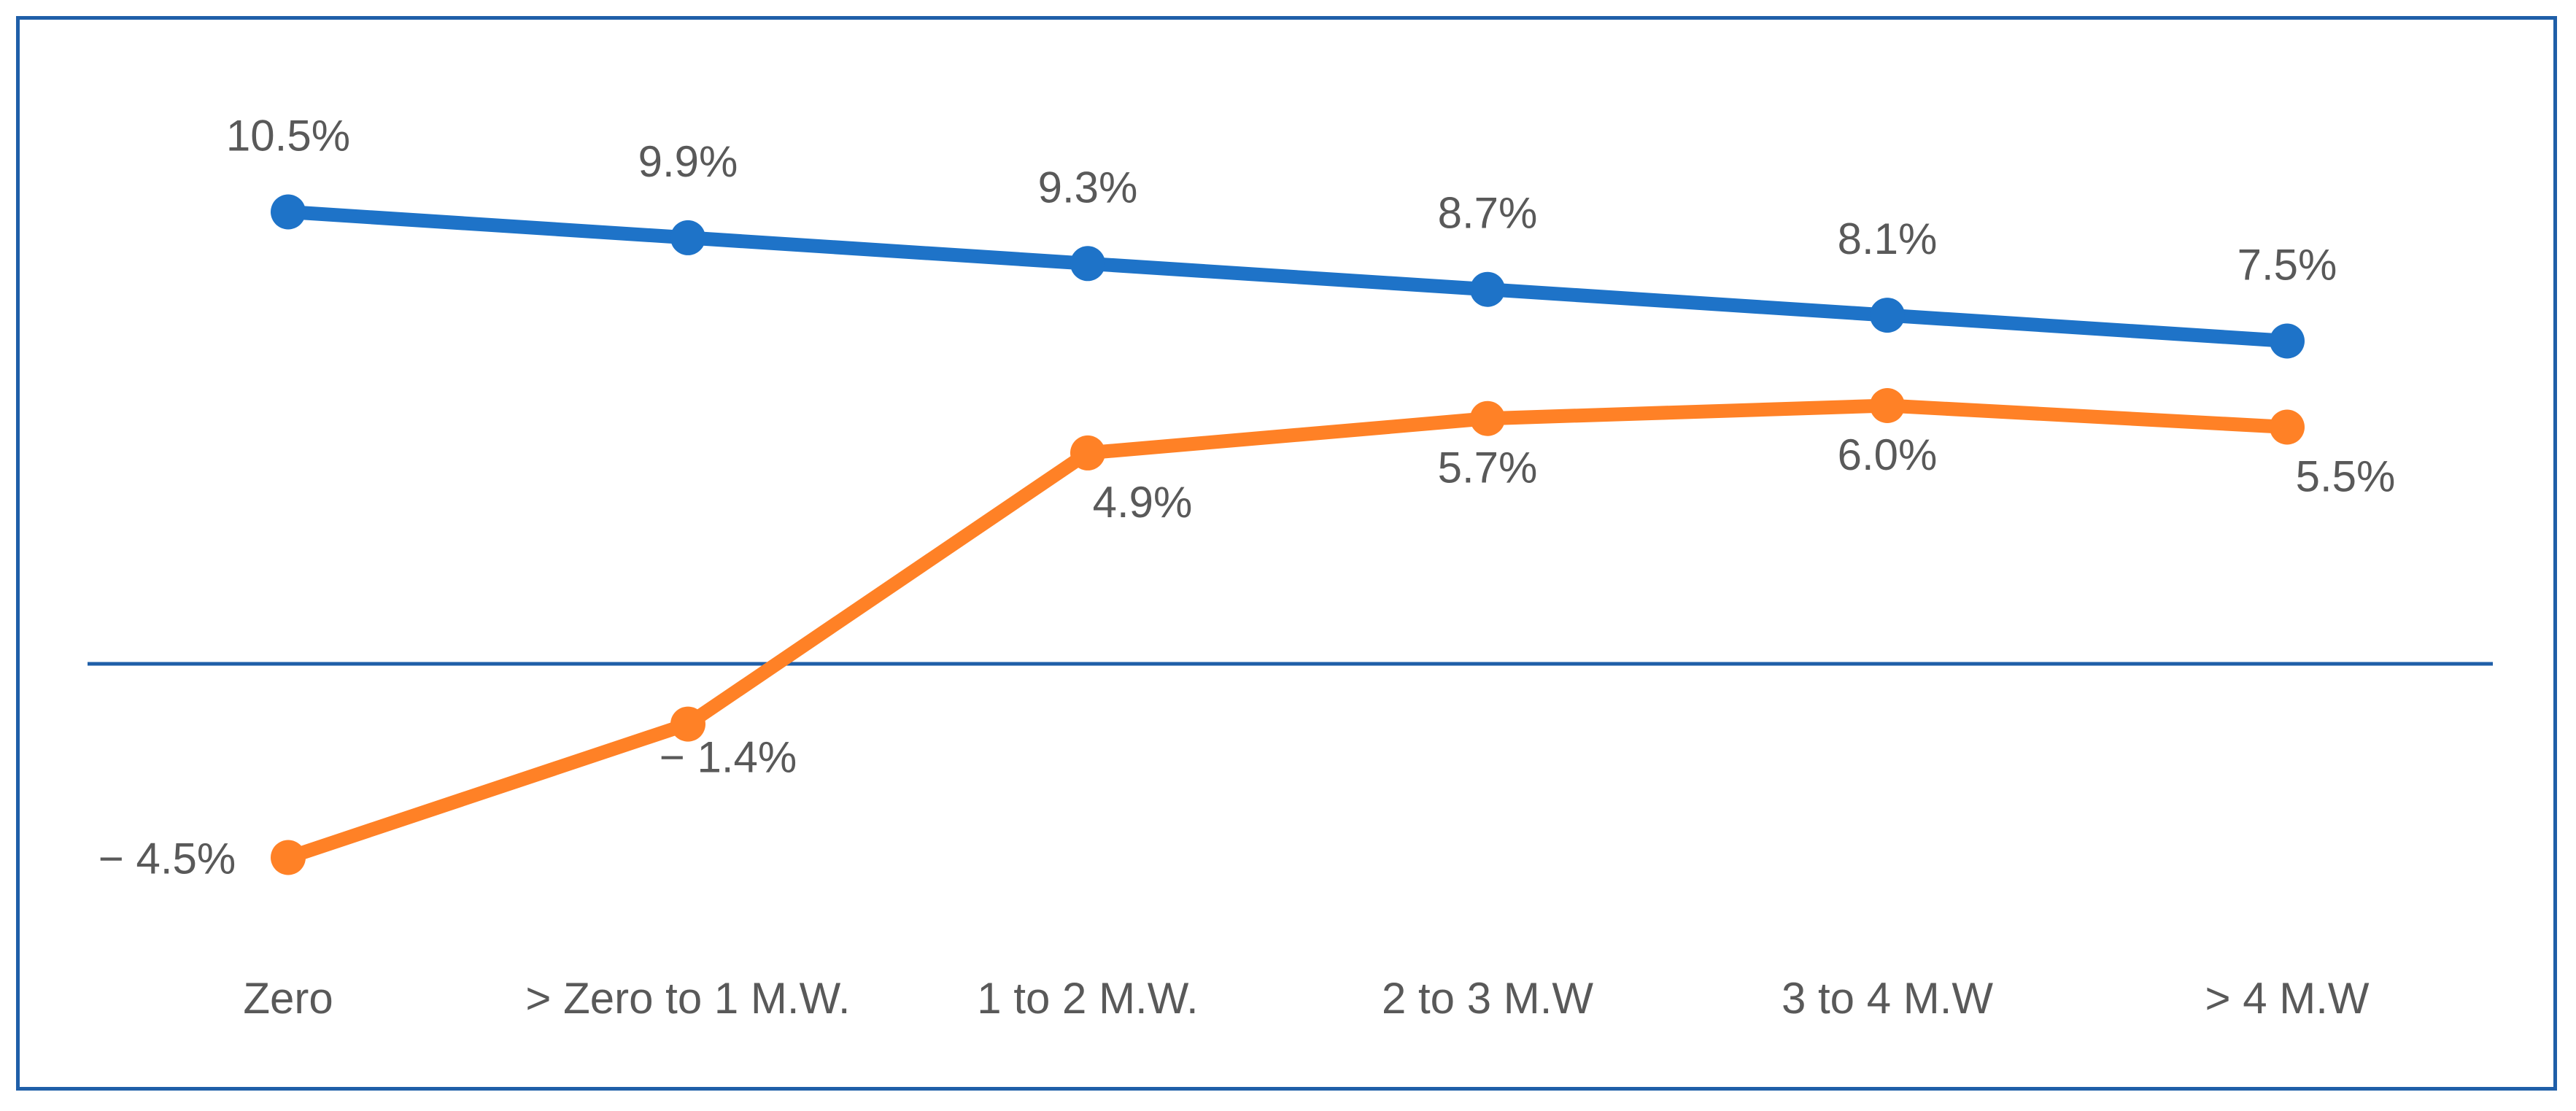 The height and width of the screenshot is (1111, 2576). I want to click on series-1-data-label: 8.1%, so click(1888, 238).